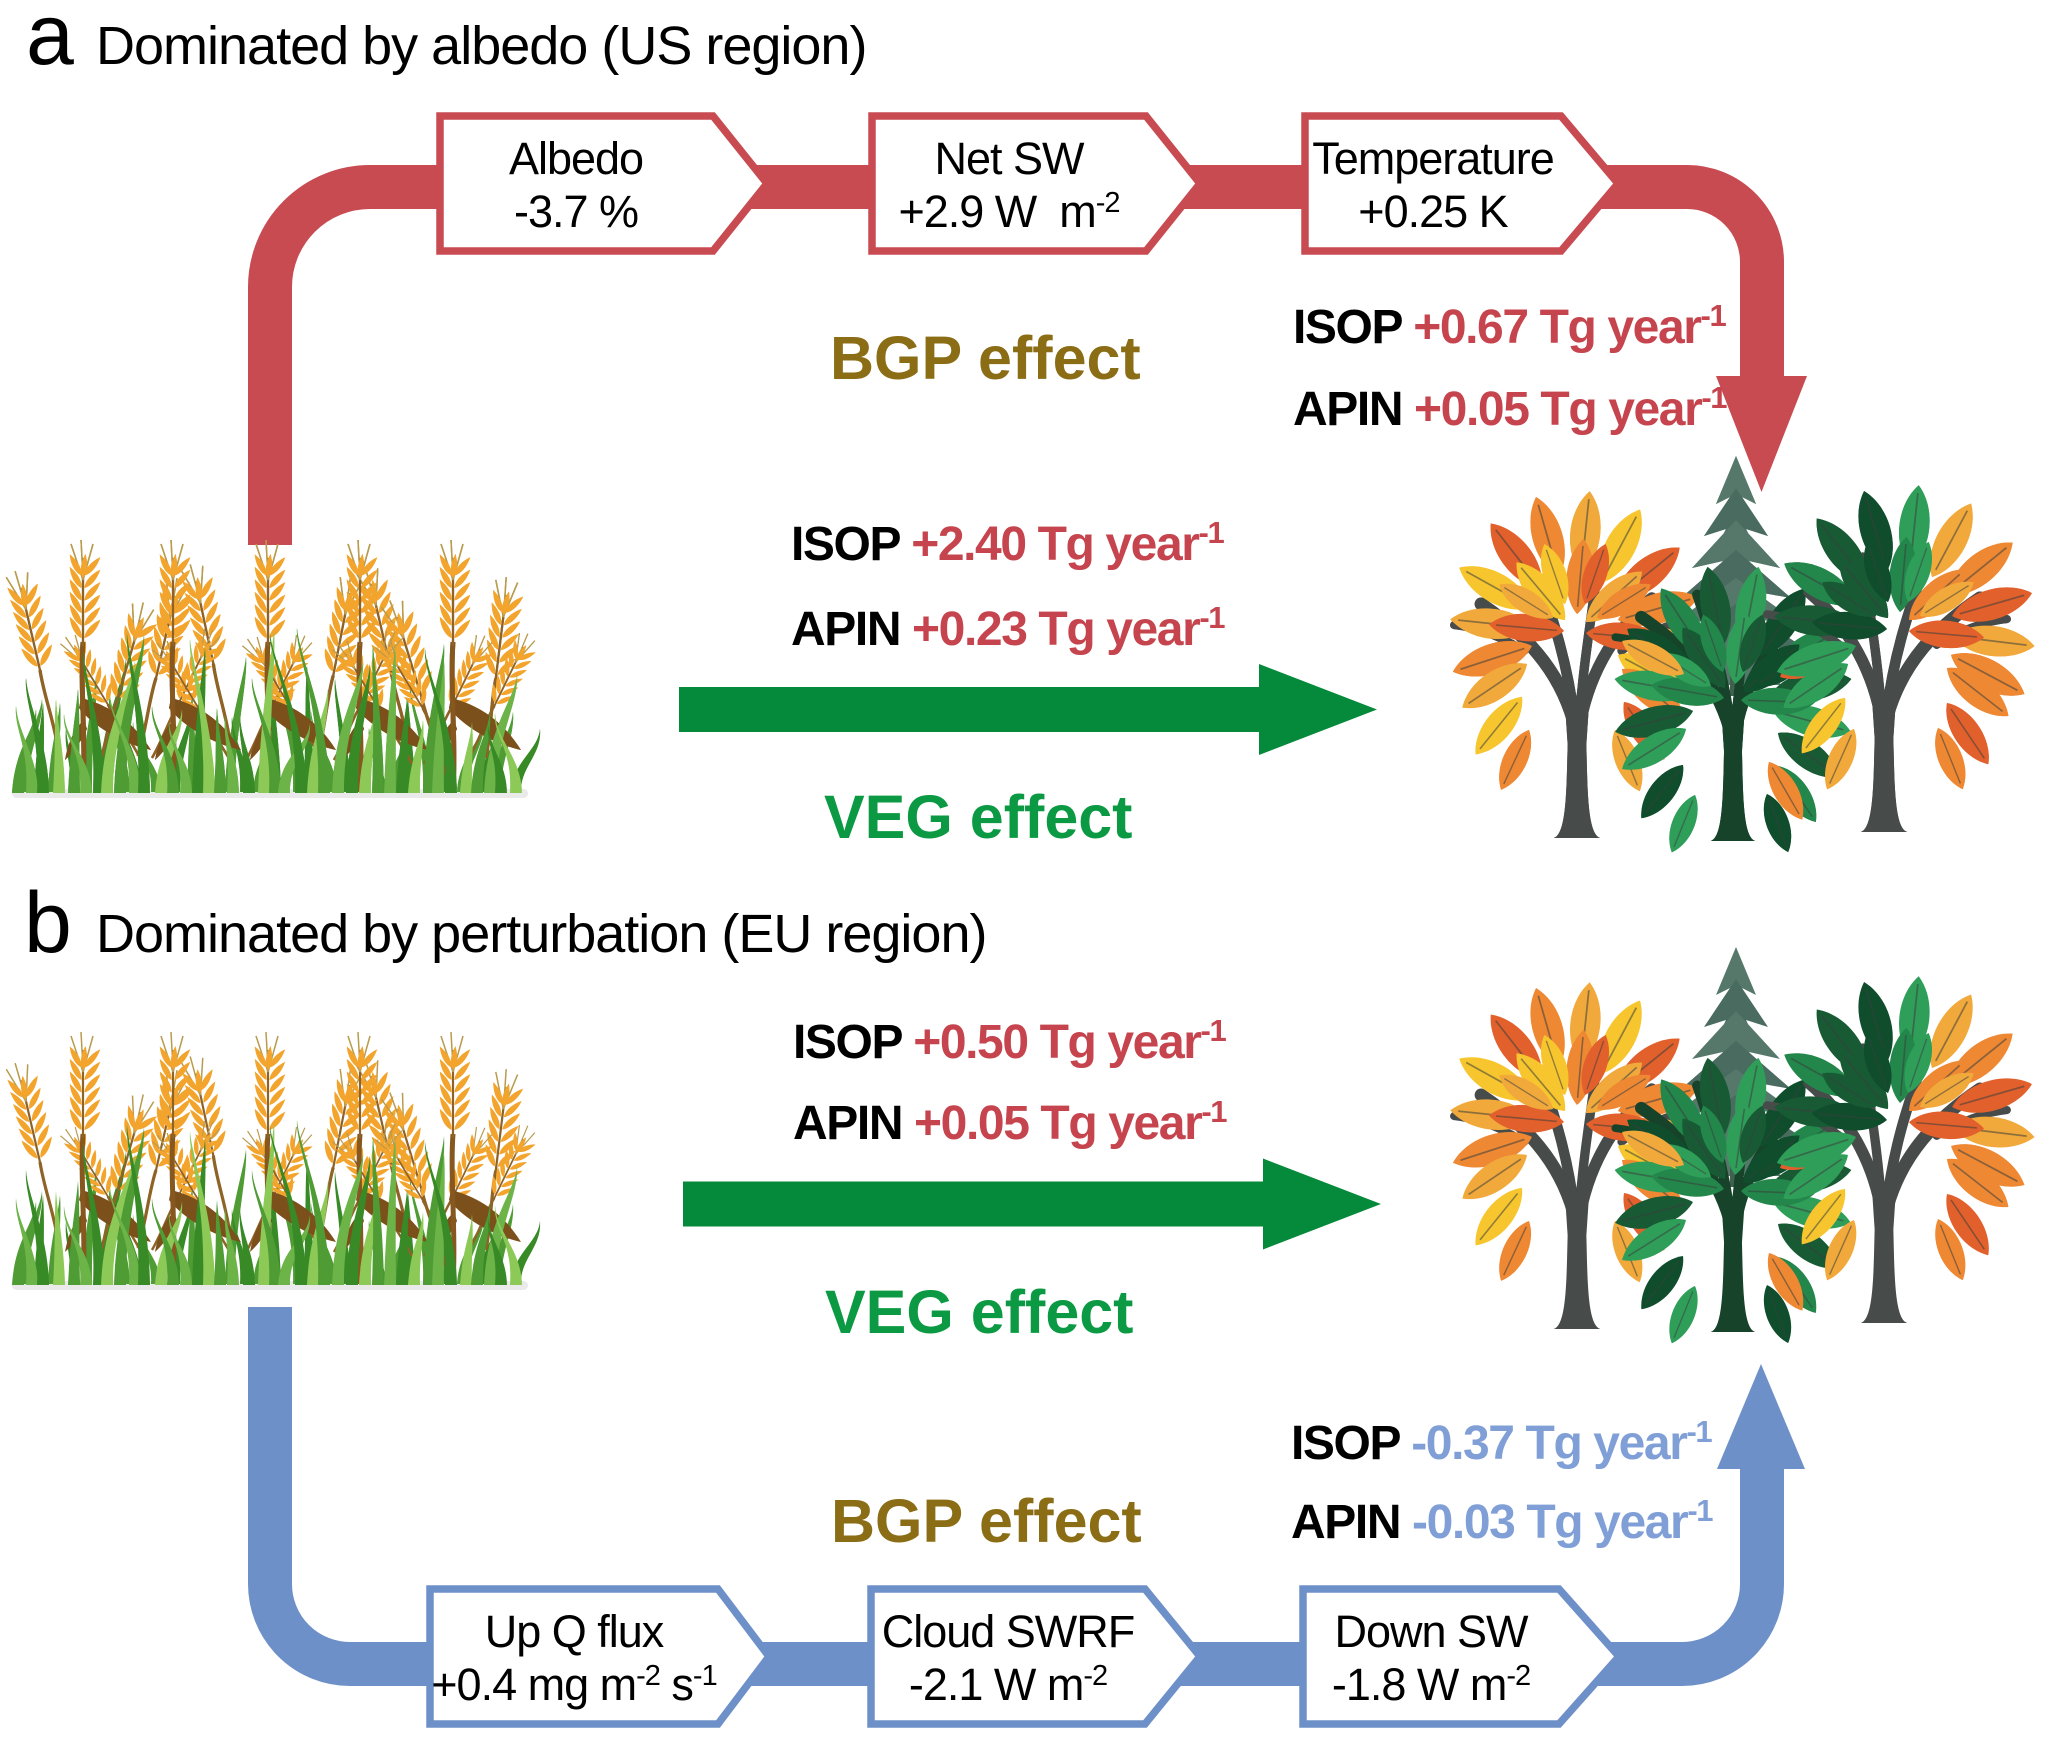 The width and height of the screenshot is (2048, 1749). Describe the element at coordinates (1433, 211) in the screenshot. I see `svg-text: +0.25 K` at that location.